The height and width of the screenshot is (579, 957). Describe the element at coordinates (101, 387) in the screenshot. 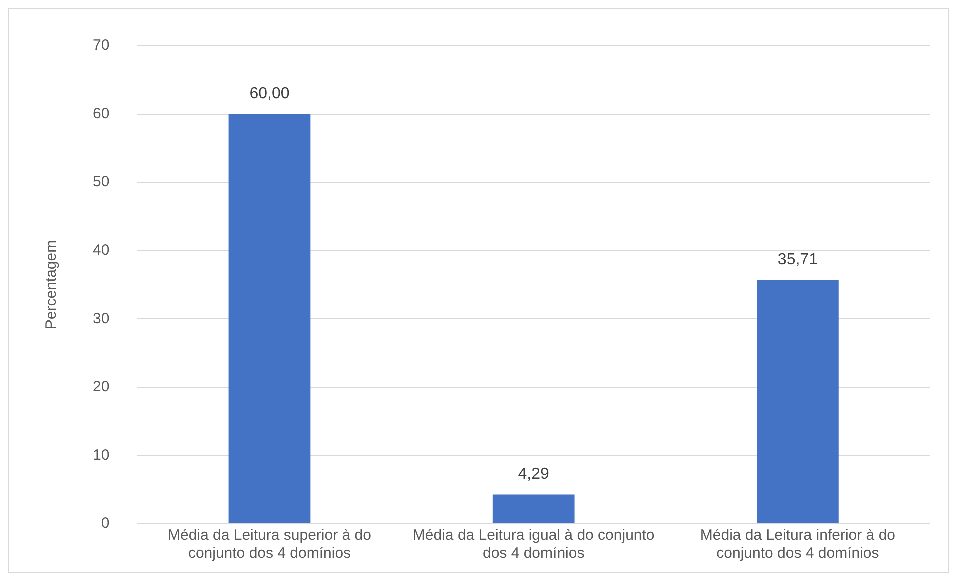

I see `y-tick-label: 20` at that location.